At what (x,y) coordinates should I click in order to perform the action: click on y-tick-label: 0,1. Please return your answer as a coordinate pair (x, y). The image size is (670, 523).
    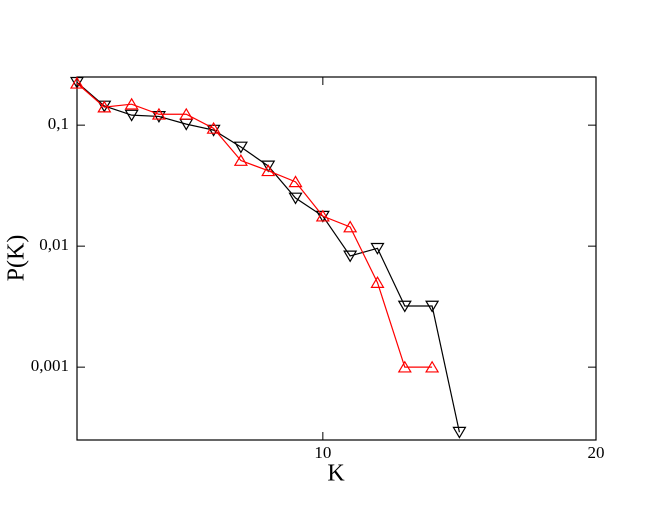
    Looking at the image, I should click on (58, 123).